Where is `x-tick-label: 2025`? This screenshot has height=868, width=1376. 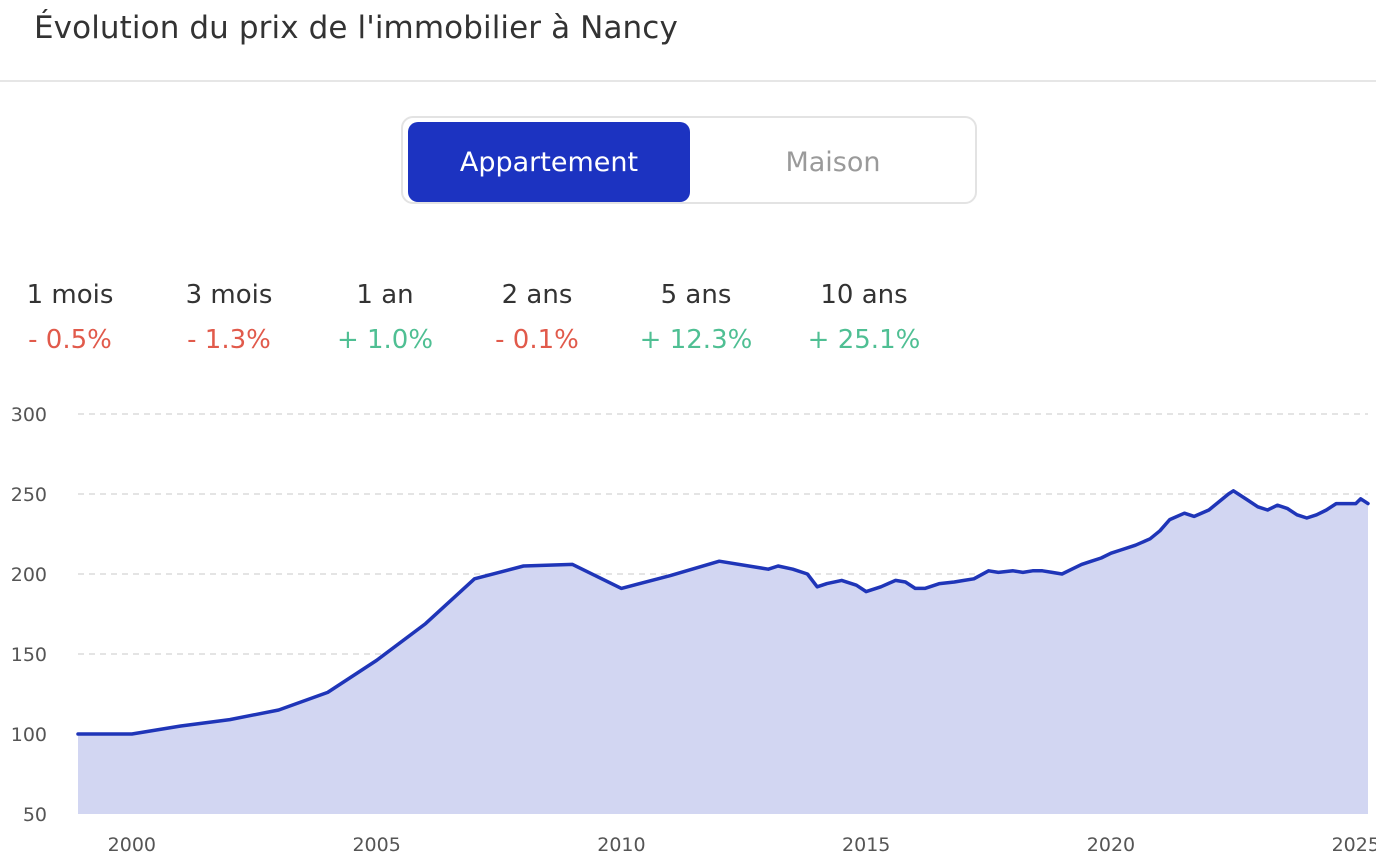
x-tick-label: 2025 is located at coordinates (1354, 845).